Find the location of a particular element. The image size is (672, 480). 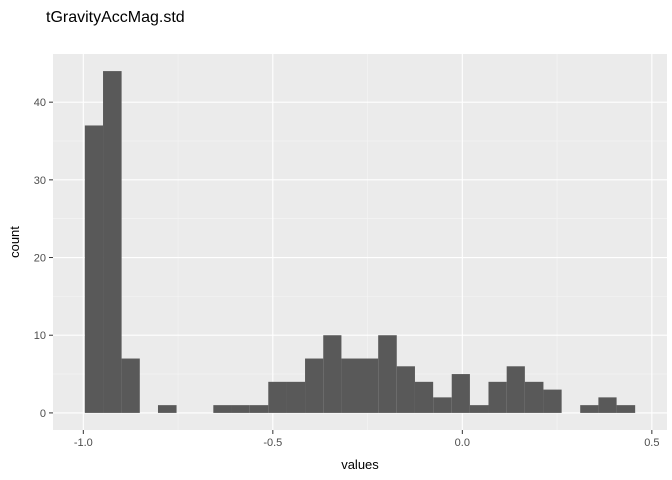

y-tick-label: 40 is located at coordinates (40, 103).